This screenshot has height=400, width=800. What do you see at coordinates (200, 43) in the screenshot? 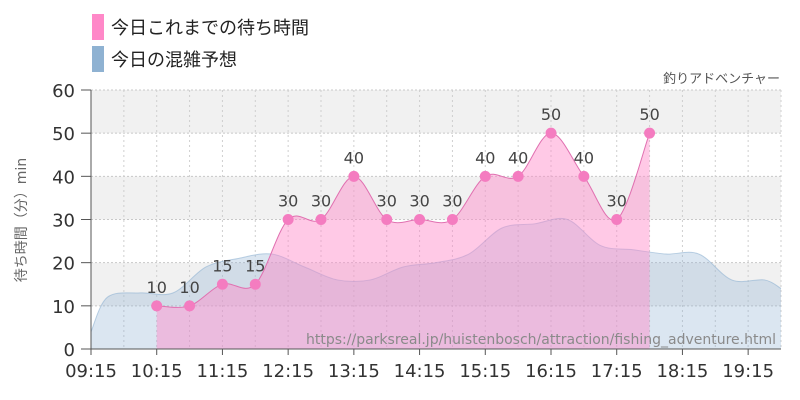
I see `legend: 今日これまでの待ち時間 今日の混雑予想` at bounding box center [200, 43].